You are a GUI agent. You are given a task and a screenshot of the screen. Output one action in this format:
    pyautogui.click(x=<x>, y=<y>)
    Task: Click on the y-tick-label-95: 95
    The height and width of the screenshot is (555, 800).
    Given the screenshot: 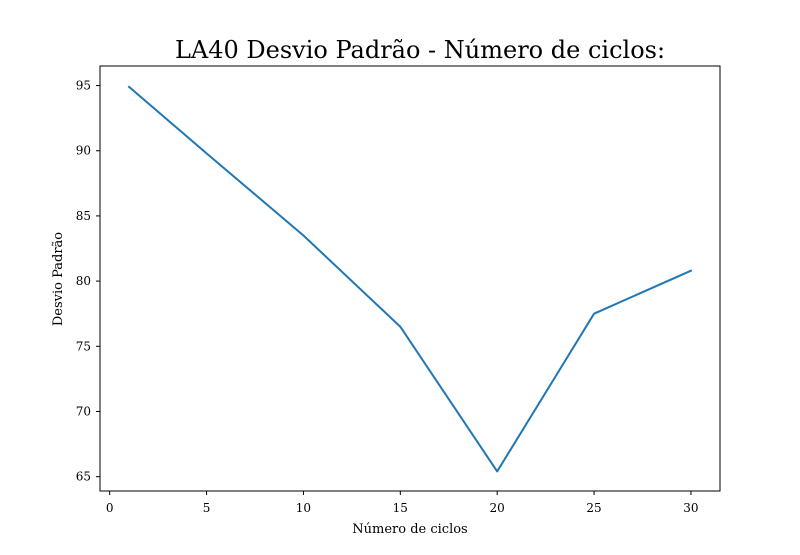 What is the action you would take?
    pyautogui.click(x=83, y=86)
    